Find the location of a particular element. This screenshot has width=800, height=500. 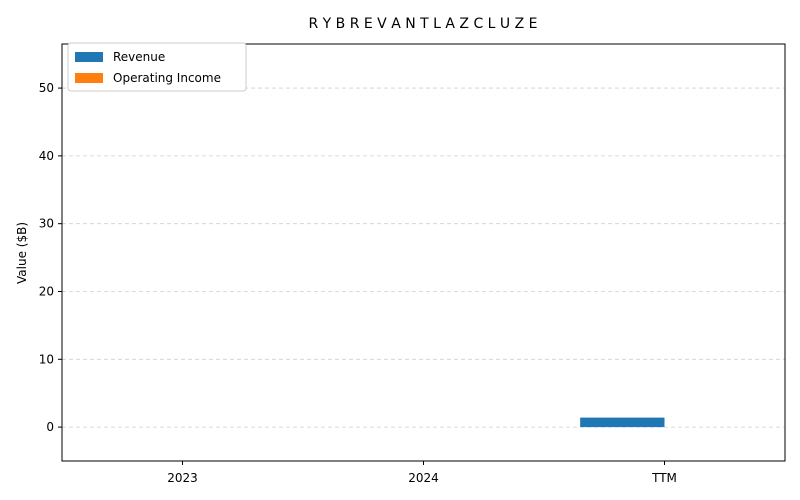

bar-revenue-ttm is located at coordinates (622, 422).